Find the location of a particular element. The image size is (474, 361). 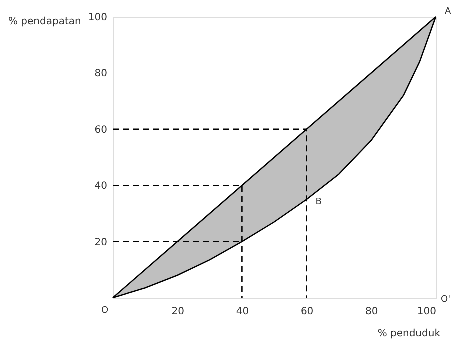

annotation: B is located at coordinates (319, 203).